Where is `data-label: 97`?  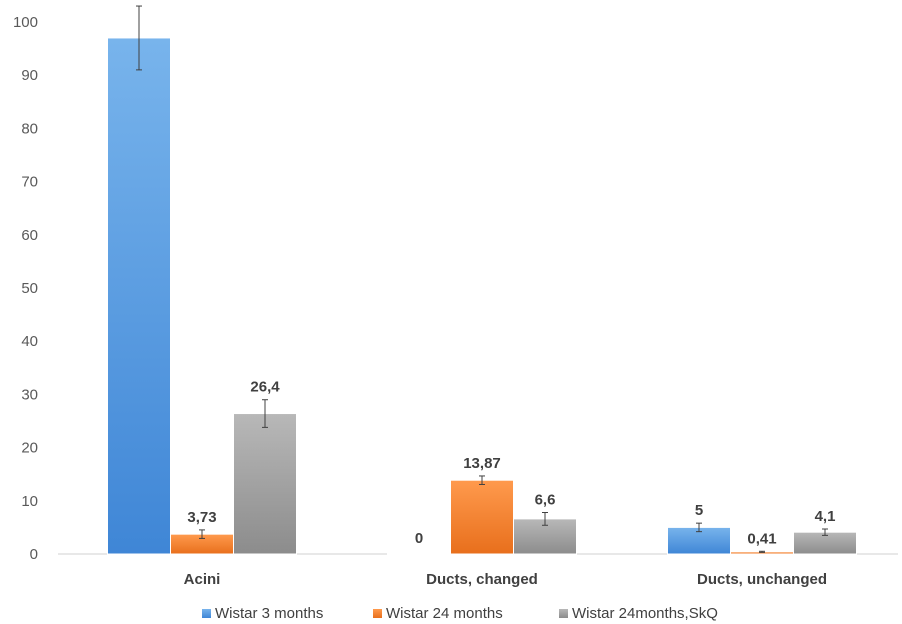 data-label: 97 is located at coordinates (139, 1).